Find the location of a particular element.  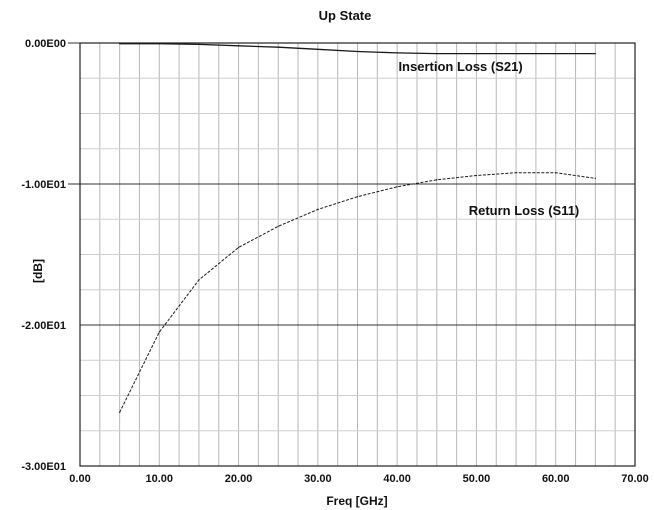

y-tick-label: 0.00E00 is located at coordinates (45, 44).